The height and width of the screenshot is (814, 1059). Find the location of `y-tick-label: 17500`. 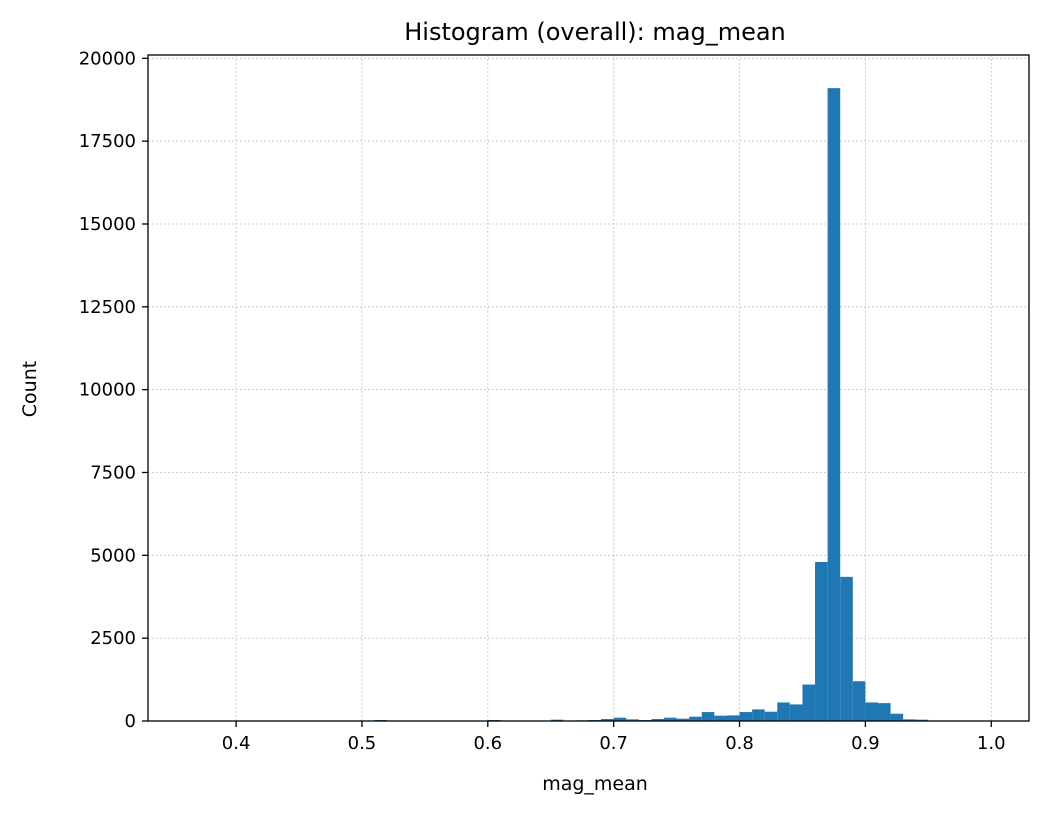

y-tick-label: 17500 is located at coordinates (107, 141).